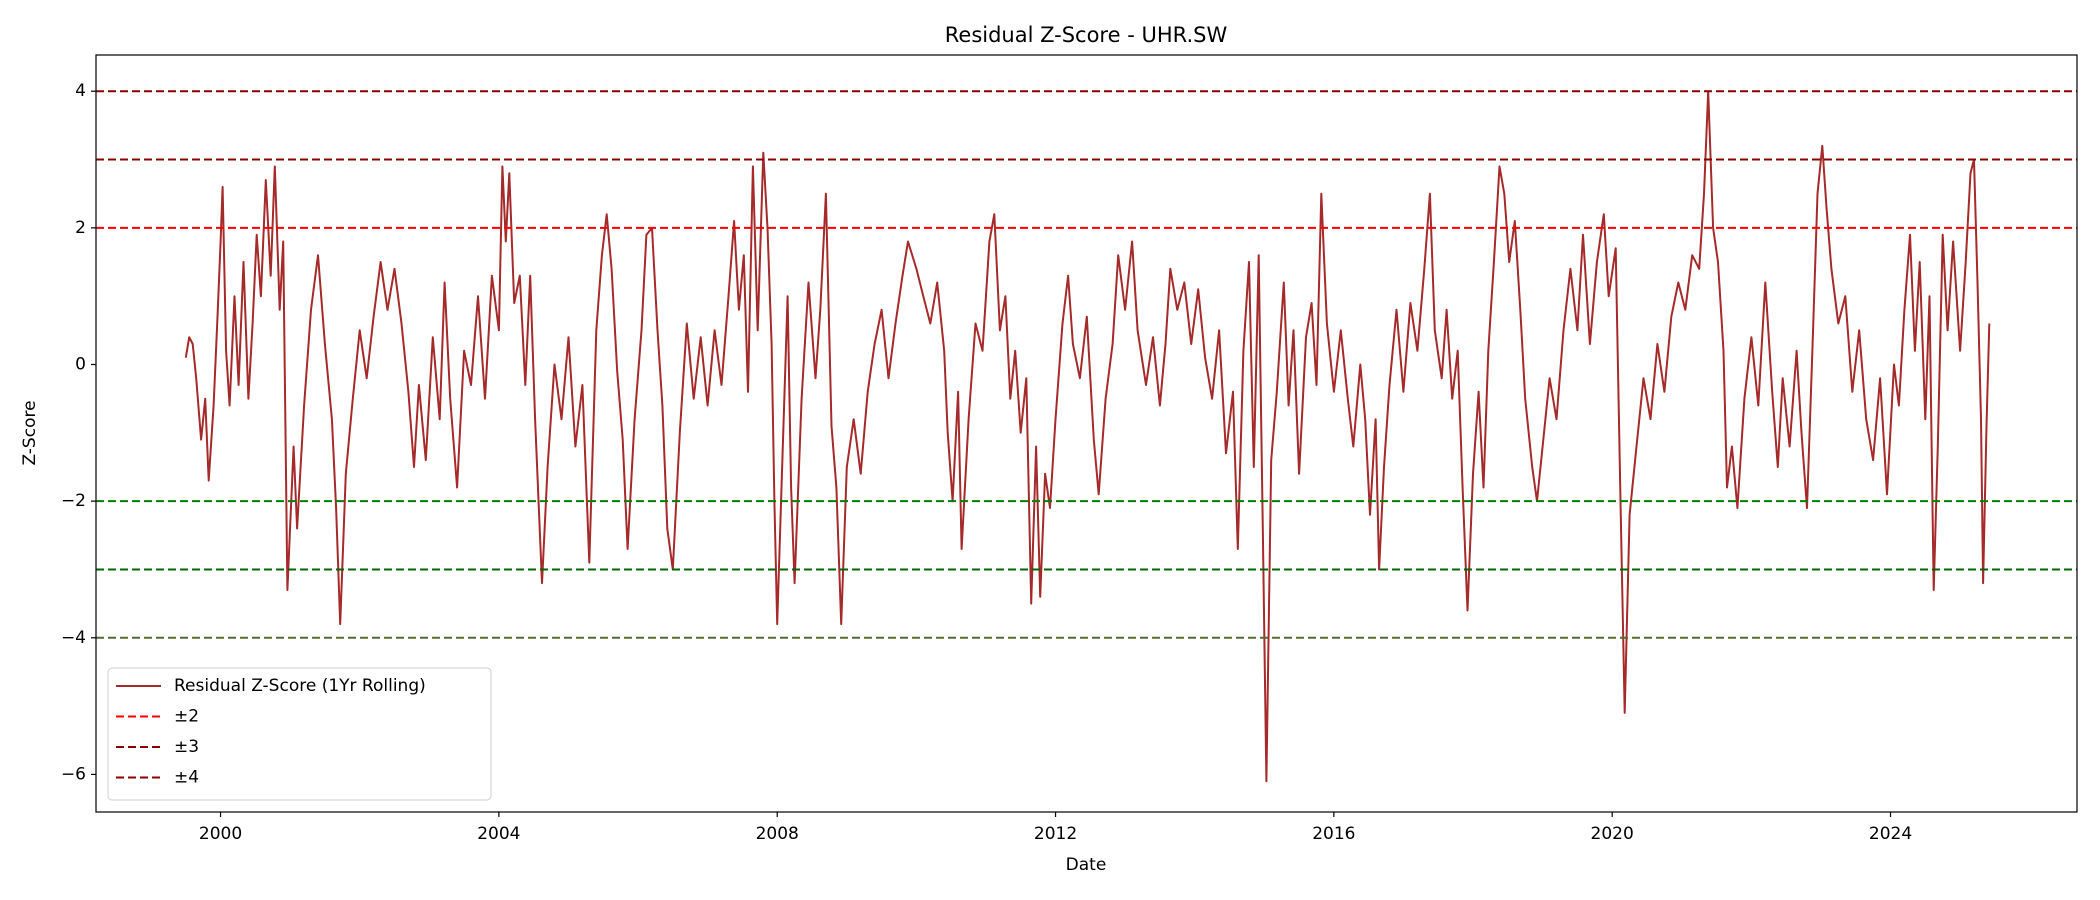 This screenshot has width=2100, height=900. I want to click on legend-label: Residual Z-Score (1Yr Rolling), so click(300, 686).